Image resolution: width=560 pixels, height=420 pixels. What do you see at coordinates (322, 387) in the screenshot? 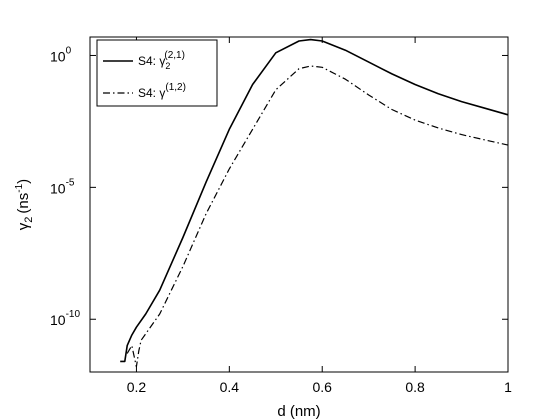
I see `x-tick-label-2: 0.6` at bounding box center [322, 387].